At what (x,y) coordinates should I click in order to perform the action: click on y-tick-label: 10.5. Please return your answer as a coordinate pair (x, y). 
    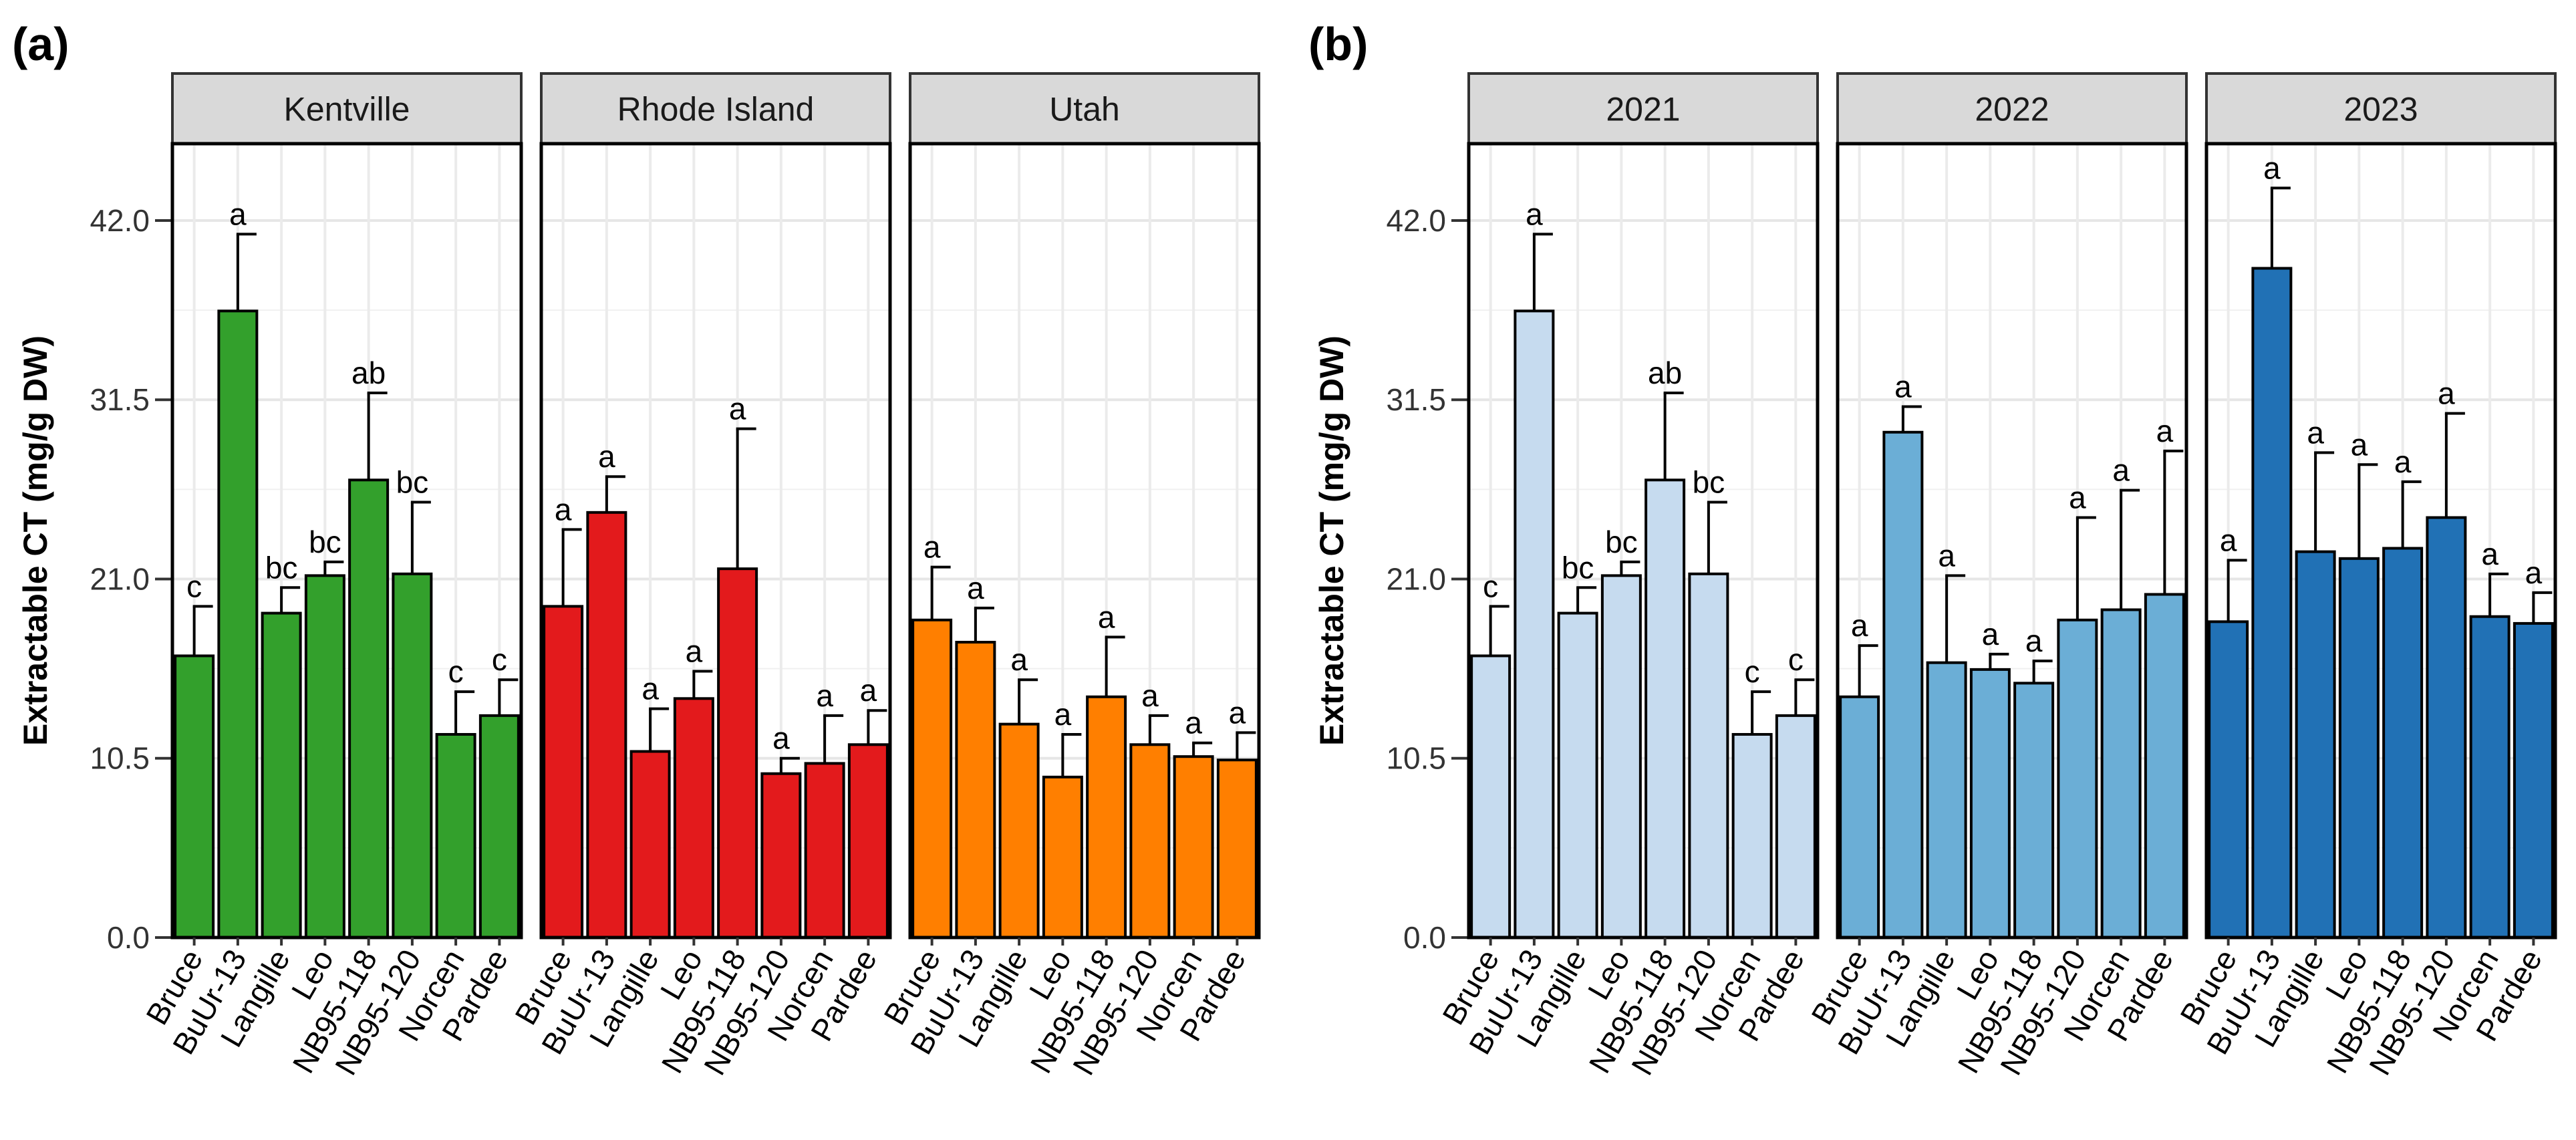
    Looking at the image, I should click on (120, 759).